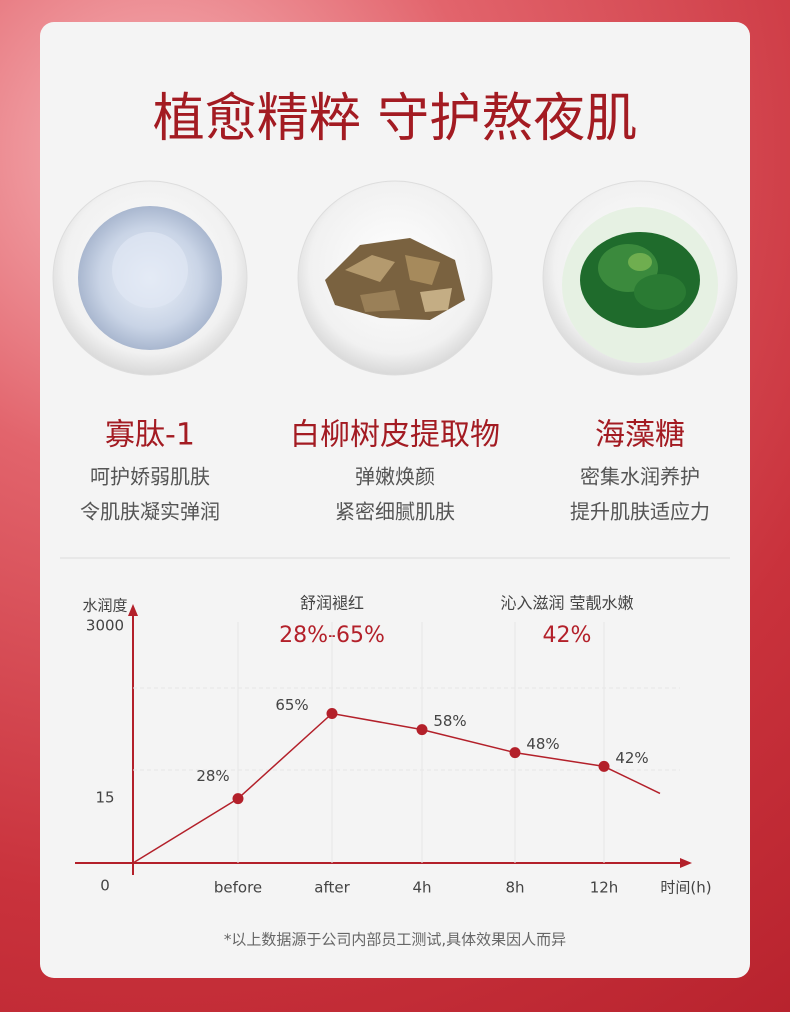 The image size is (790, 1012). Describe the element at coordinates (105, 626) in the screenshot. I see `y-axis-text: 3000` at that location.